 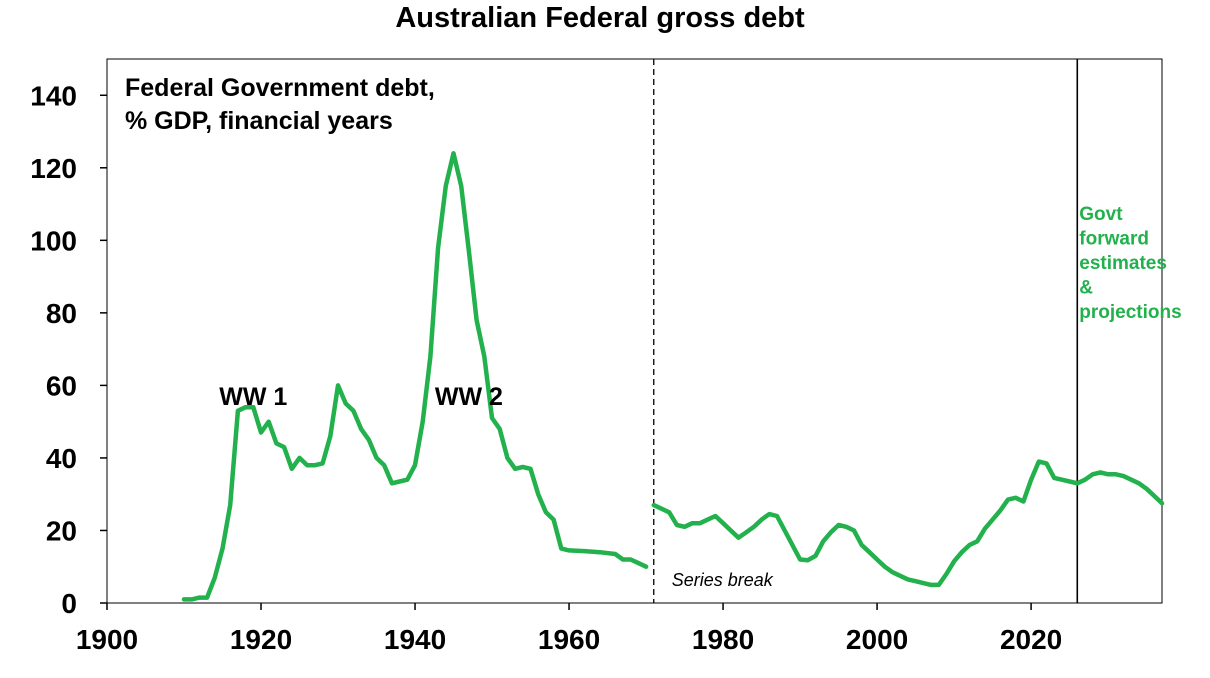 What do you see at coordinates (69, 603) in the screenshot?
I see `y-tick-label: 0` at bounding box center [69, 603].